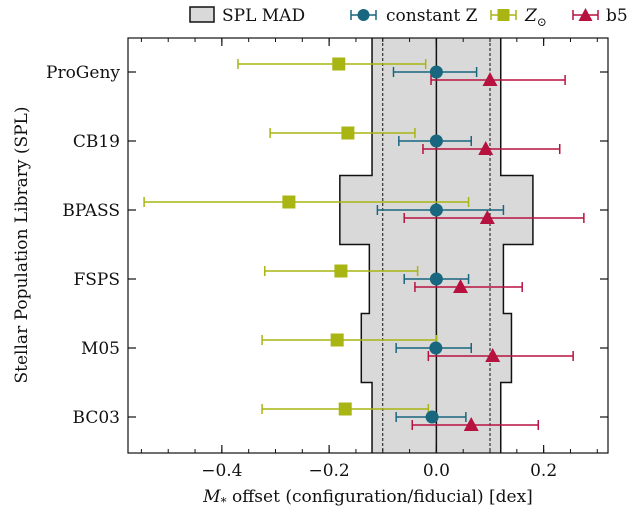 Image resolution: width=635 pixels, height=512 pixels. What do you see at coordinates (432, 16) in the screenshot?
I see `legend-label-constant-z: constant Z` at bounding box center [432, 16].